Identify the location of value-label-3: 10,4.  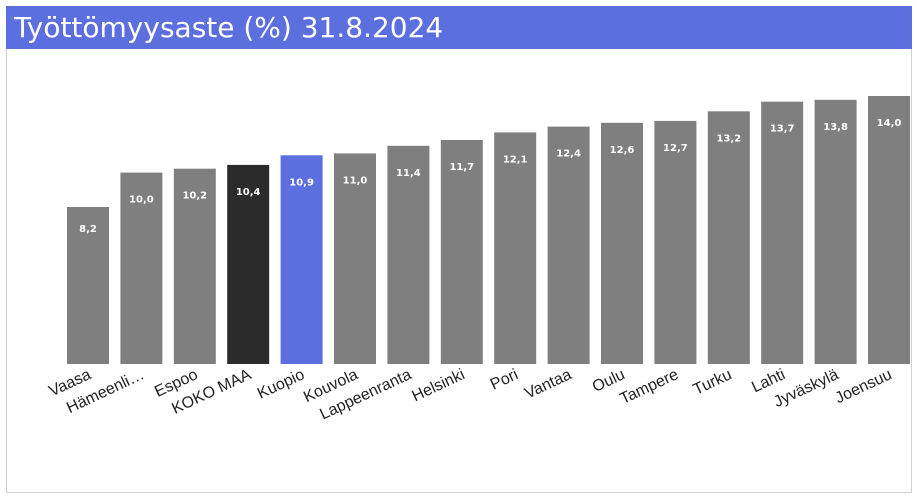
(248, 192).